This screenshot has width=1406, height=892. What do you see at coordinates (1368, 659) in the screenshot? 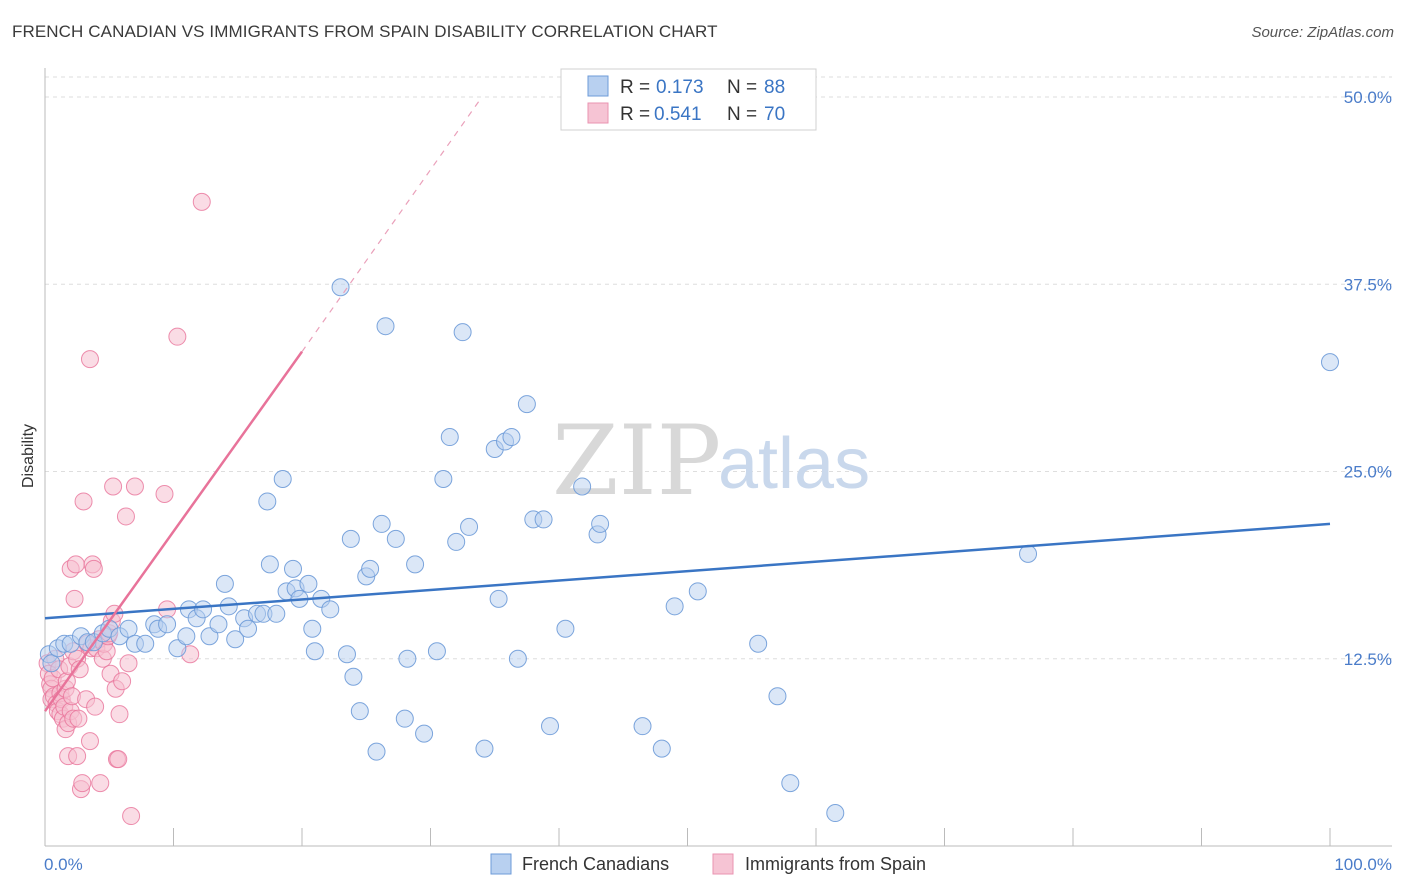
I see `y-tick-label-0: 12.5%` at bounding box center [1368, 659].